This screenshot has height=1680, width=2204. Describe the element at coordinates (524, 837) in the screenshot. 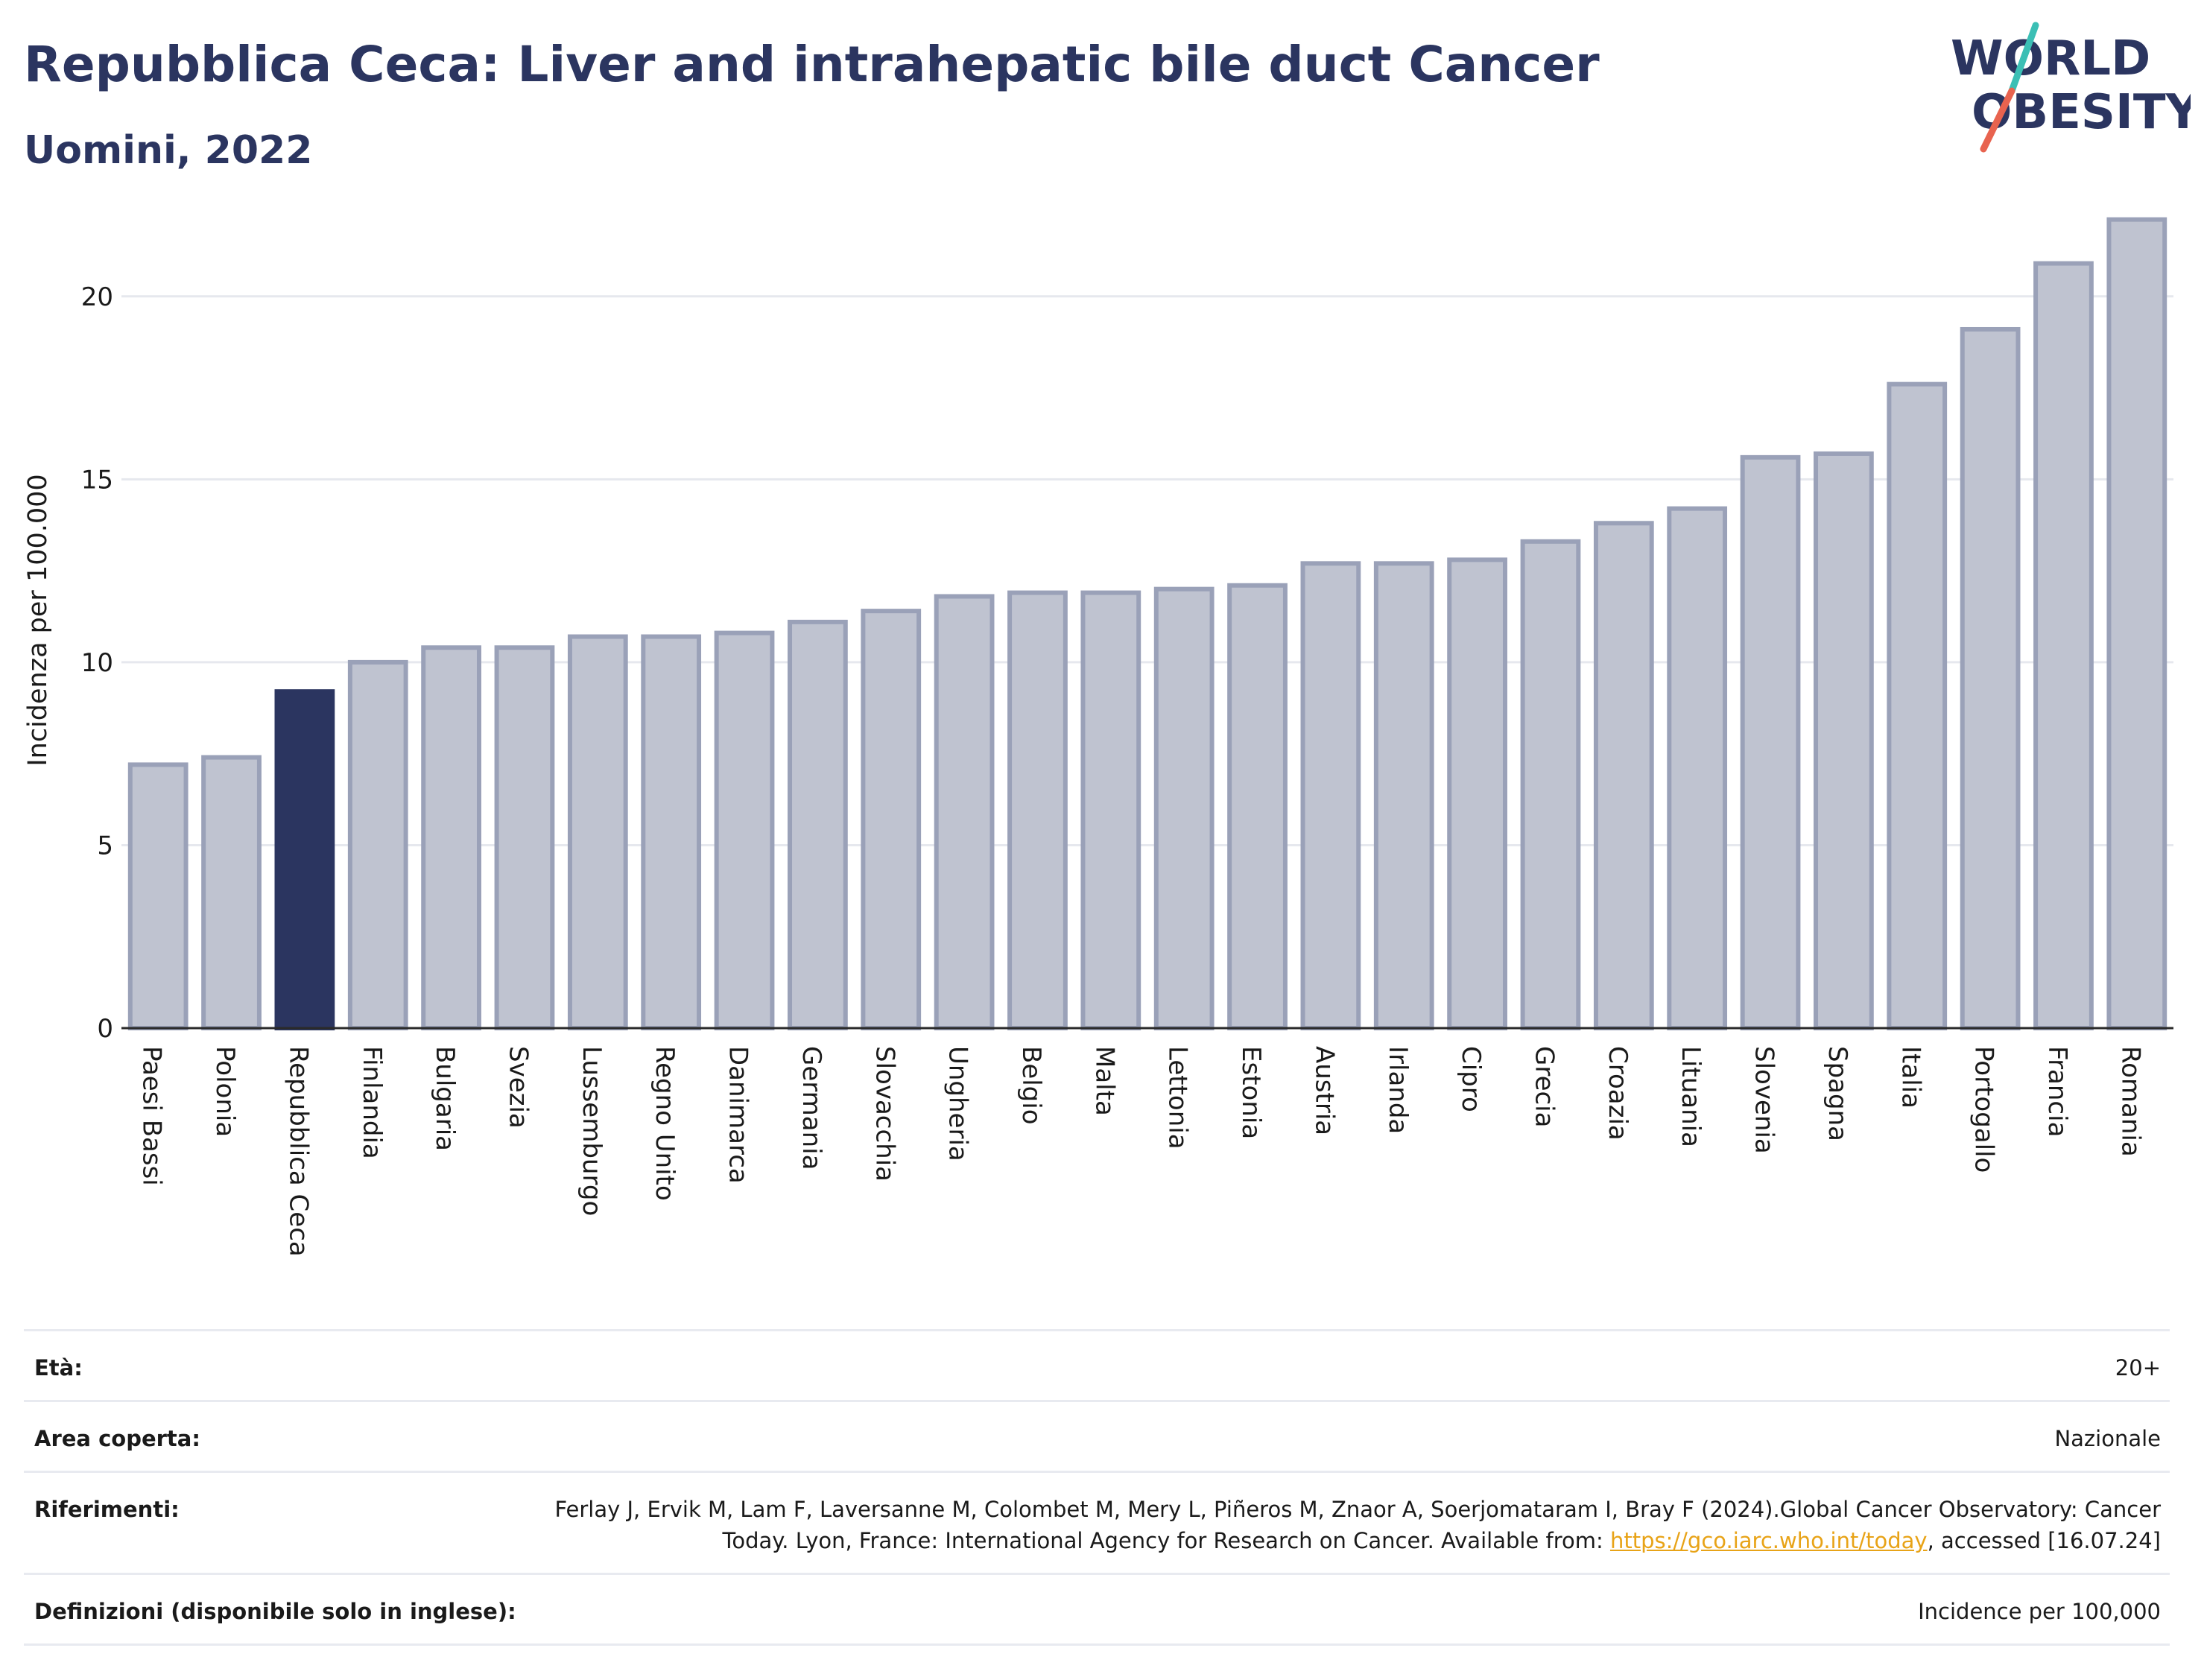

I see `bar-svezia` at that location.